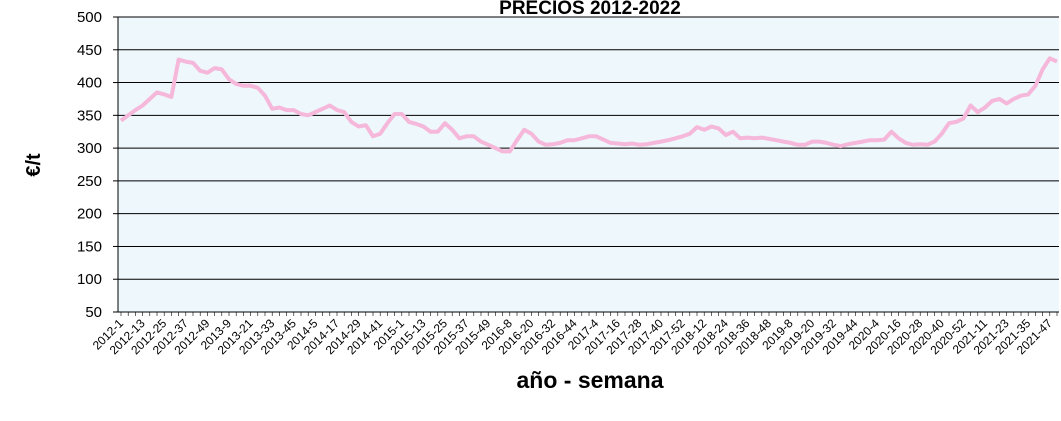  I want to click on y-tick-label: 150, so click(89, 246).